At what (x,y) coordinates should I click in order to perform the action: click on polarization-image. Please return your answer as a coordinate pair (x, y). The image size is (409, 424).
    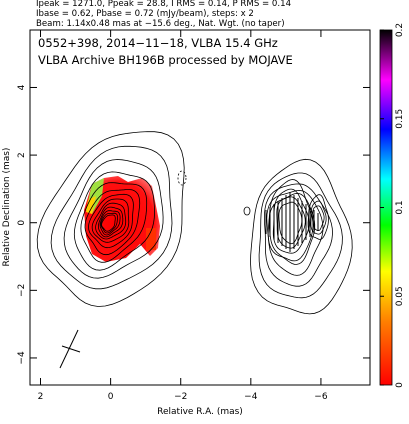
    Looking at the image, I should click on (122, 219).